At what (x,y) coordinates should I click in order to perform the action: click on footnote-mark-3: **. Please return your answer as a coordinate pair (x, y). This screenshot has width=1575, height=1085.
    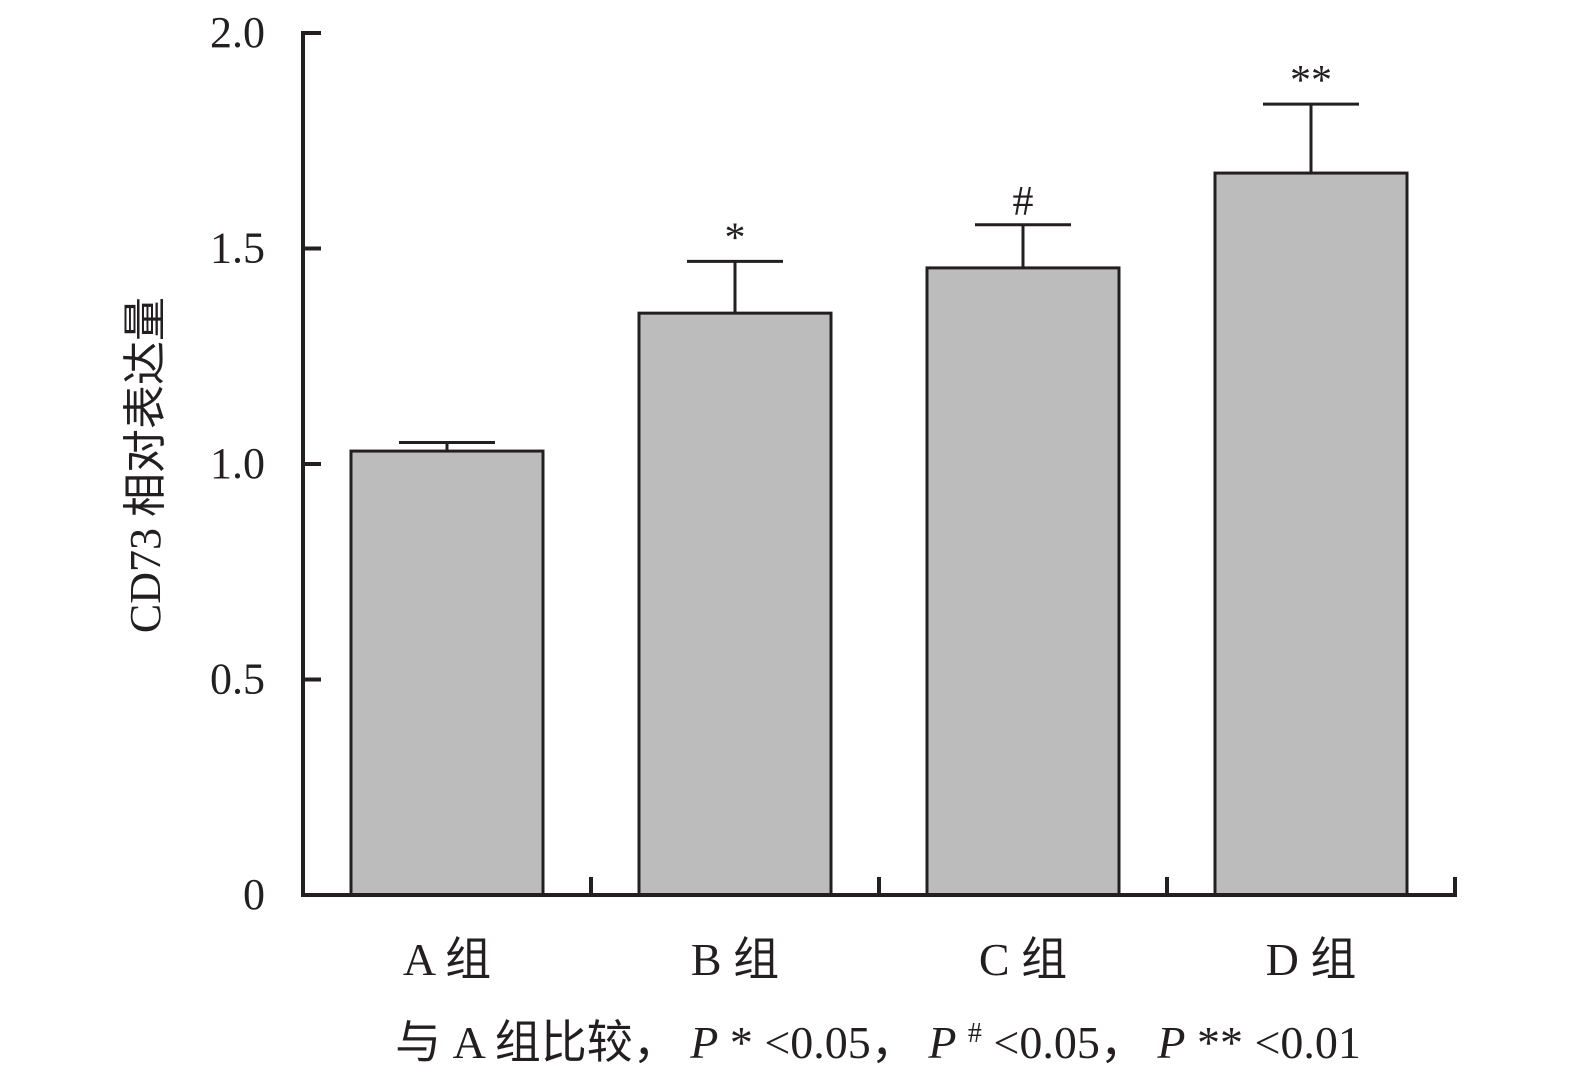
    Looking at the image, I should click on (1220, 1042).